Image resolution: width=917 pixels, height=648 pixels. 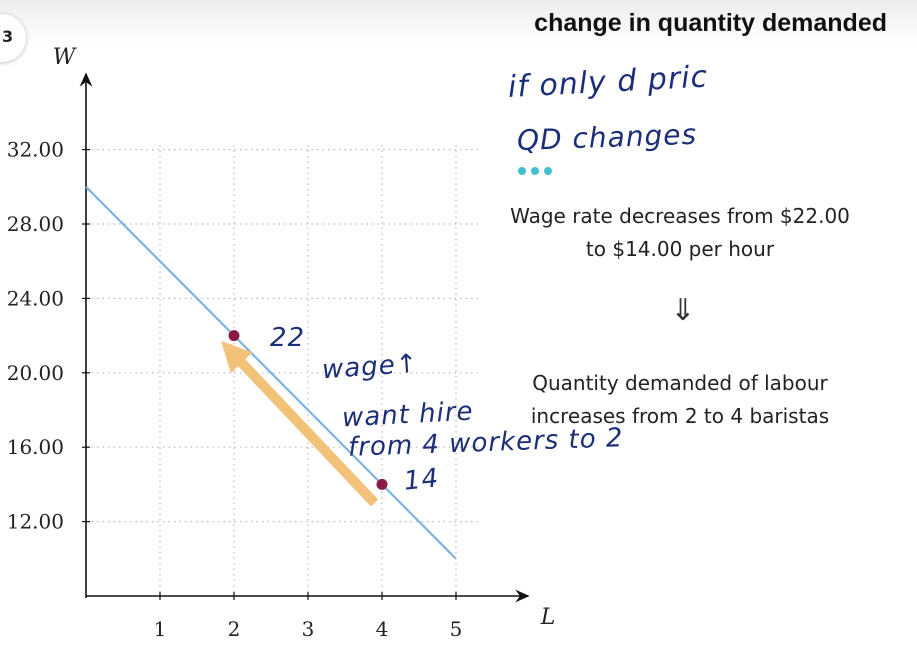 I want to click on implies-arrow-icon: ⇓, so click(x=683, y=310).